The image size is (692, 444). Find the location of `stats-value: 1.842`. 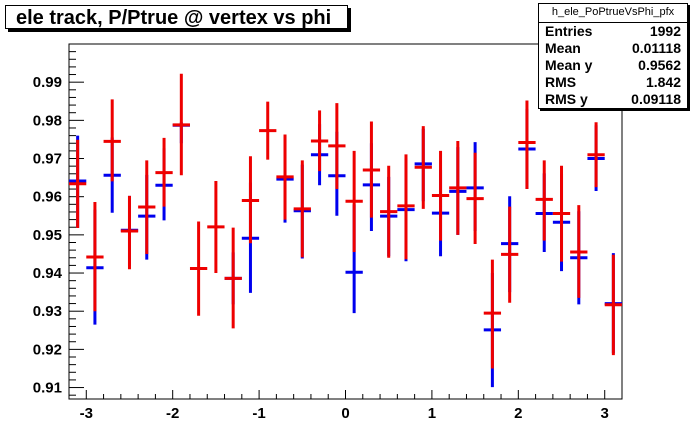

stats-value: 1.842 is located at coordinates (663, 82).